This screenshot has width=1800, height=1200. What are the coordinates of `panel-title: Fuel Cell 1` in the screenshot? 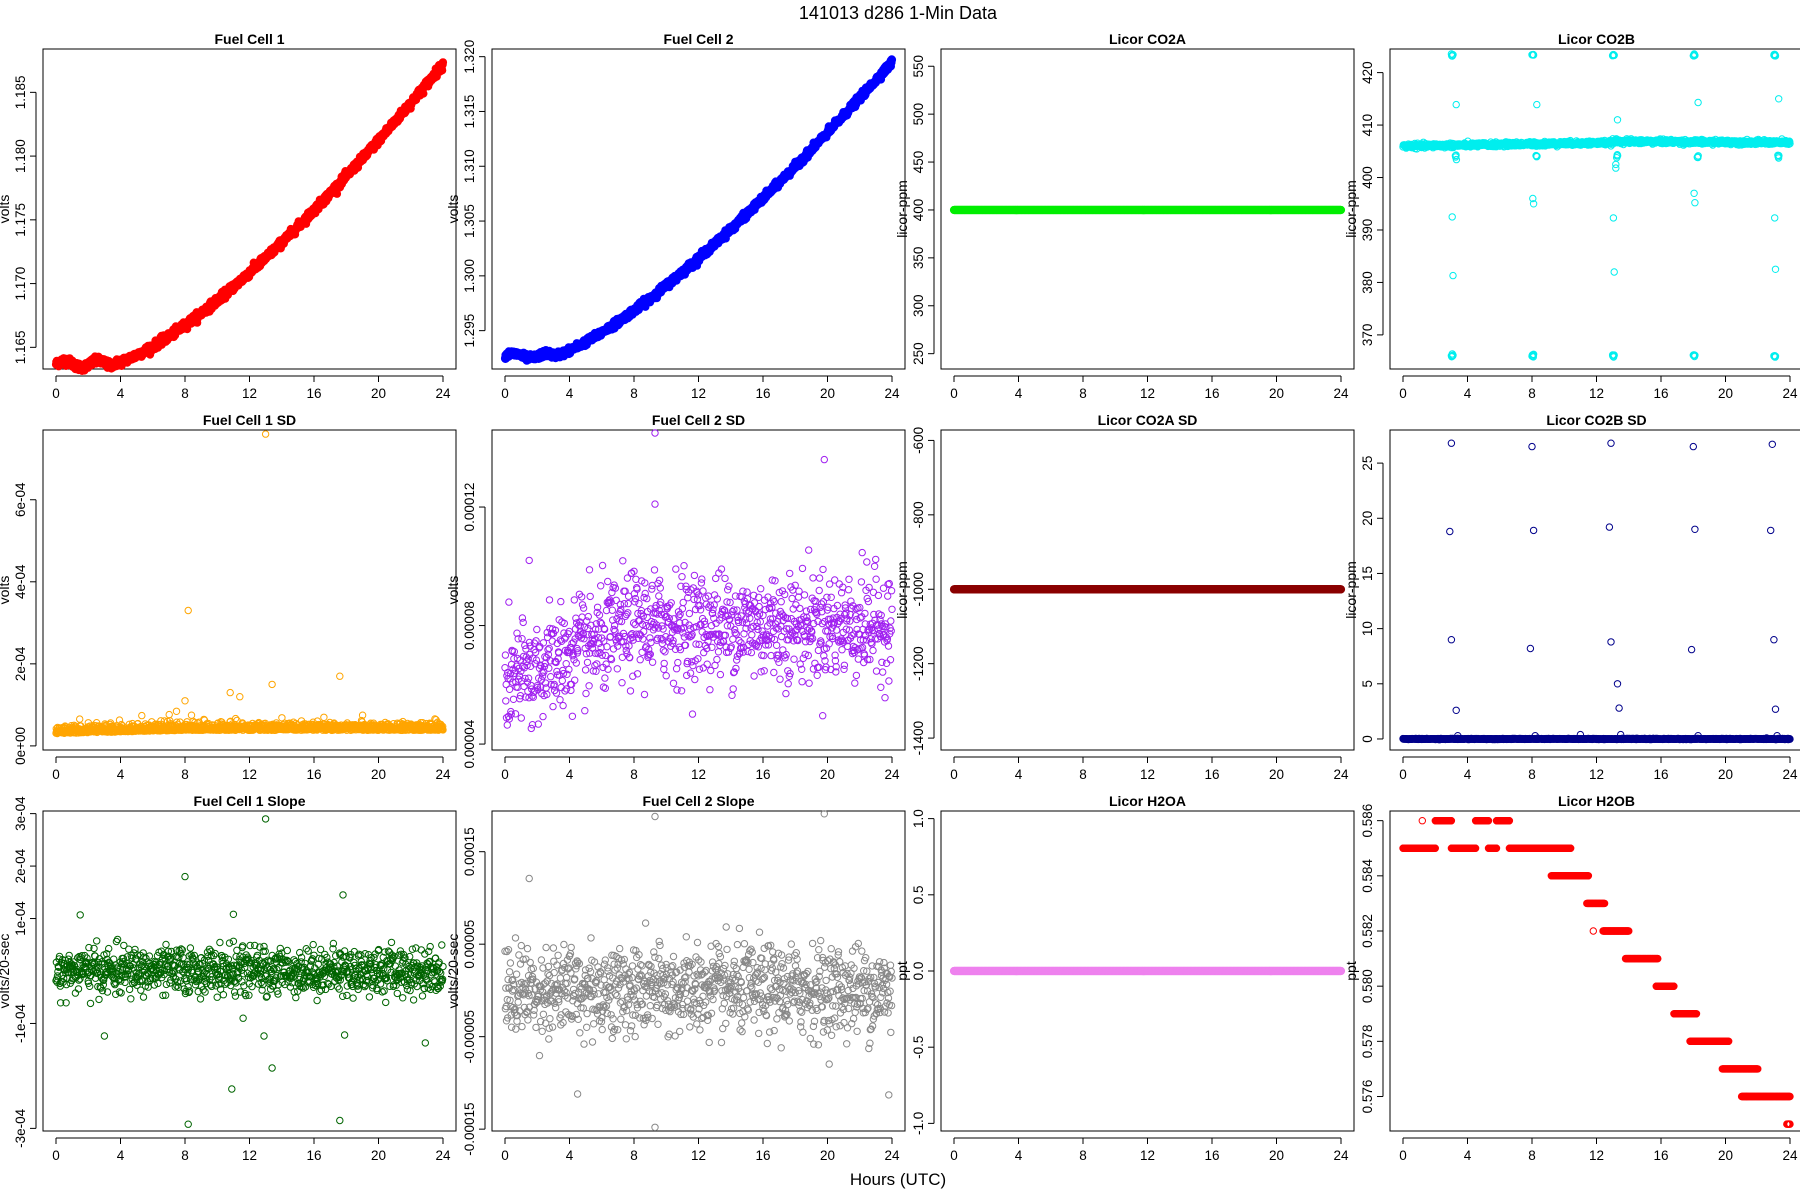 It's located at (249, 39).